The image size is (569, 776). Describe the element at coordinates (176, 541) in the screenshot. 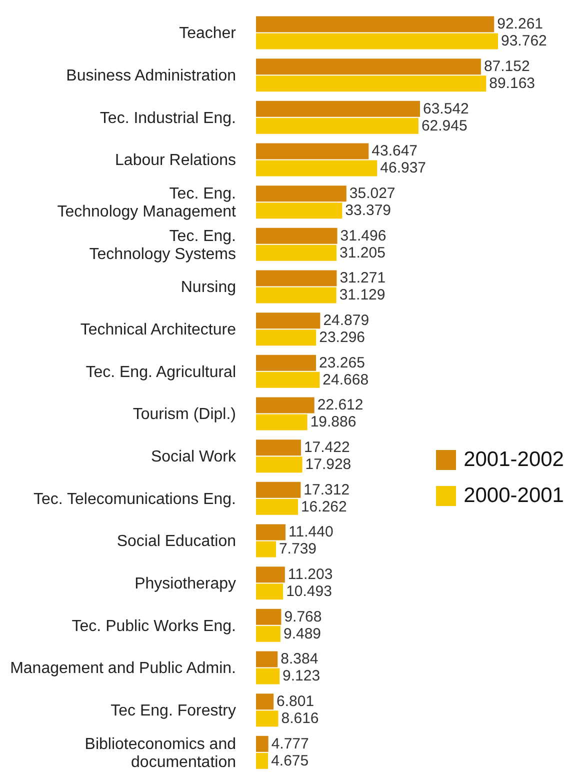

I see `y-tick-label: Social Education` at that location.